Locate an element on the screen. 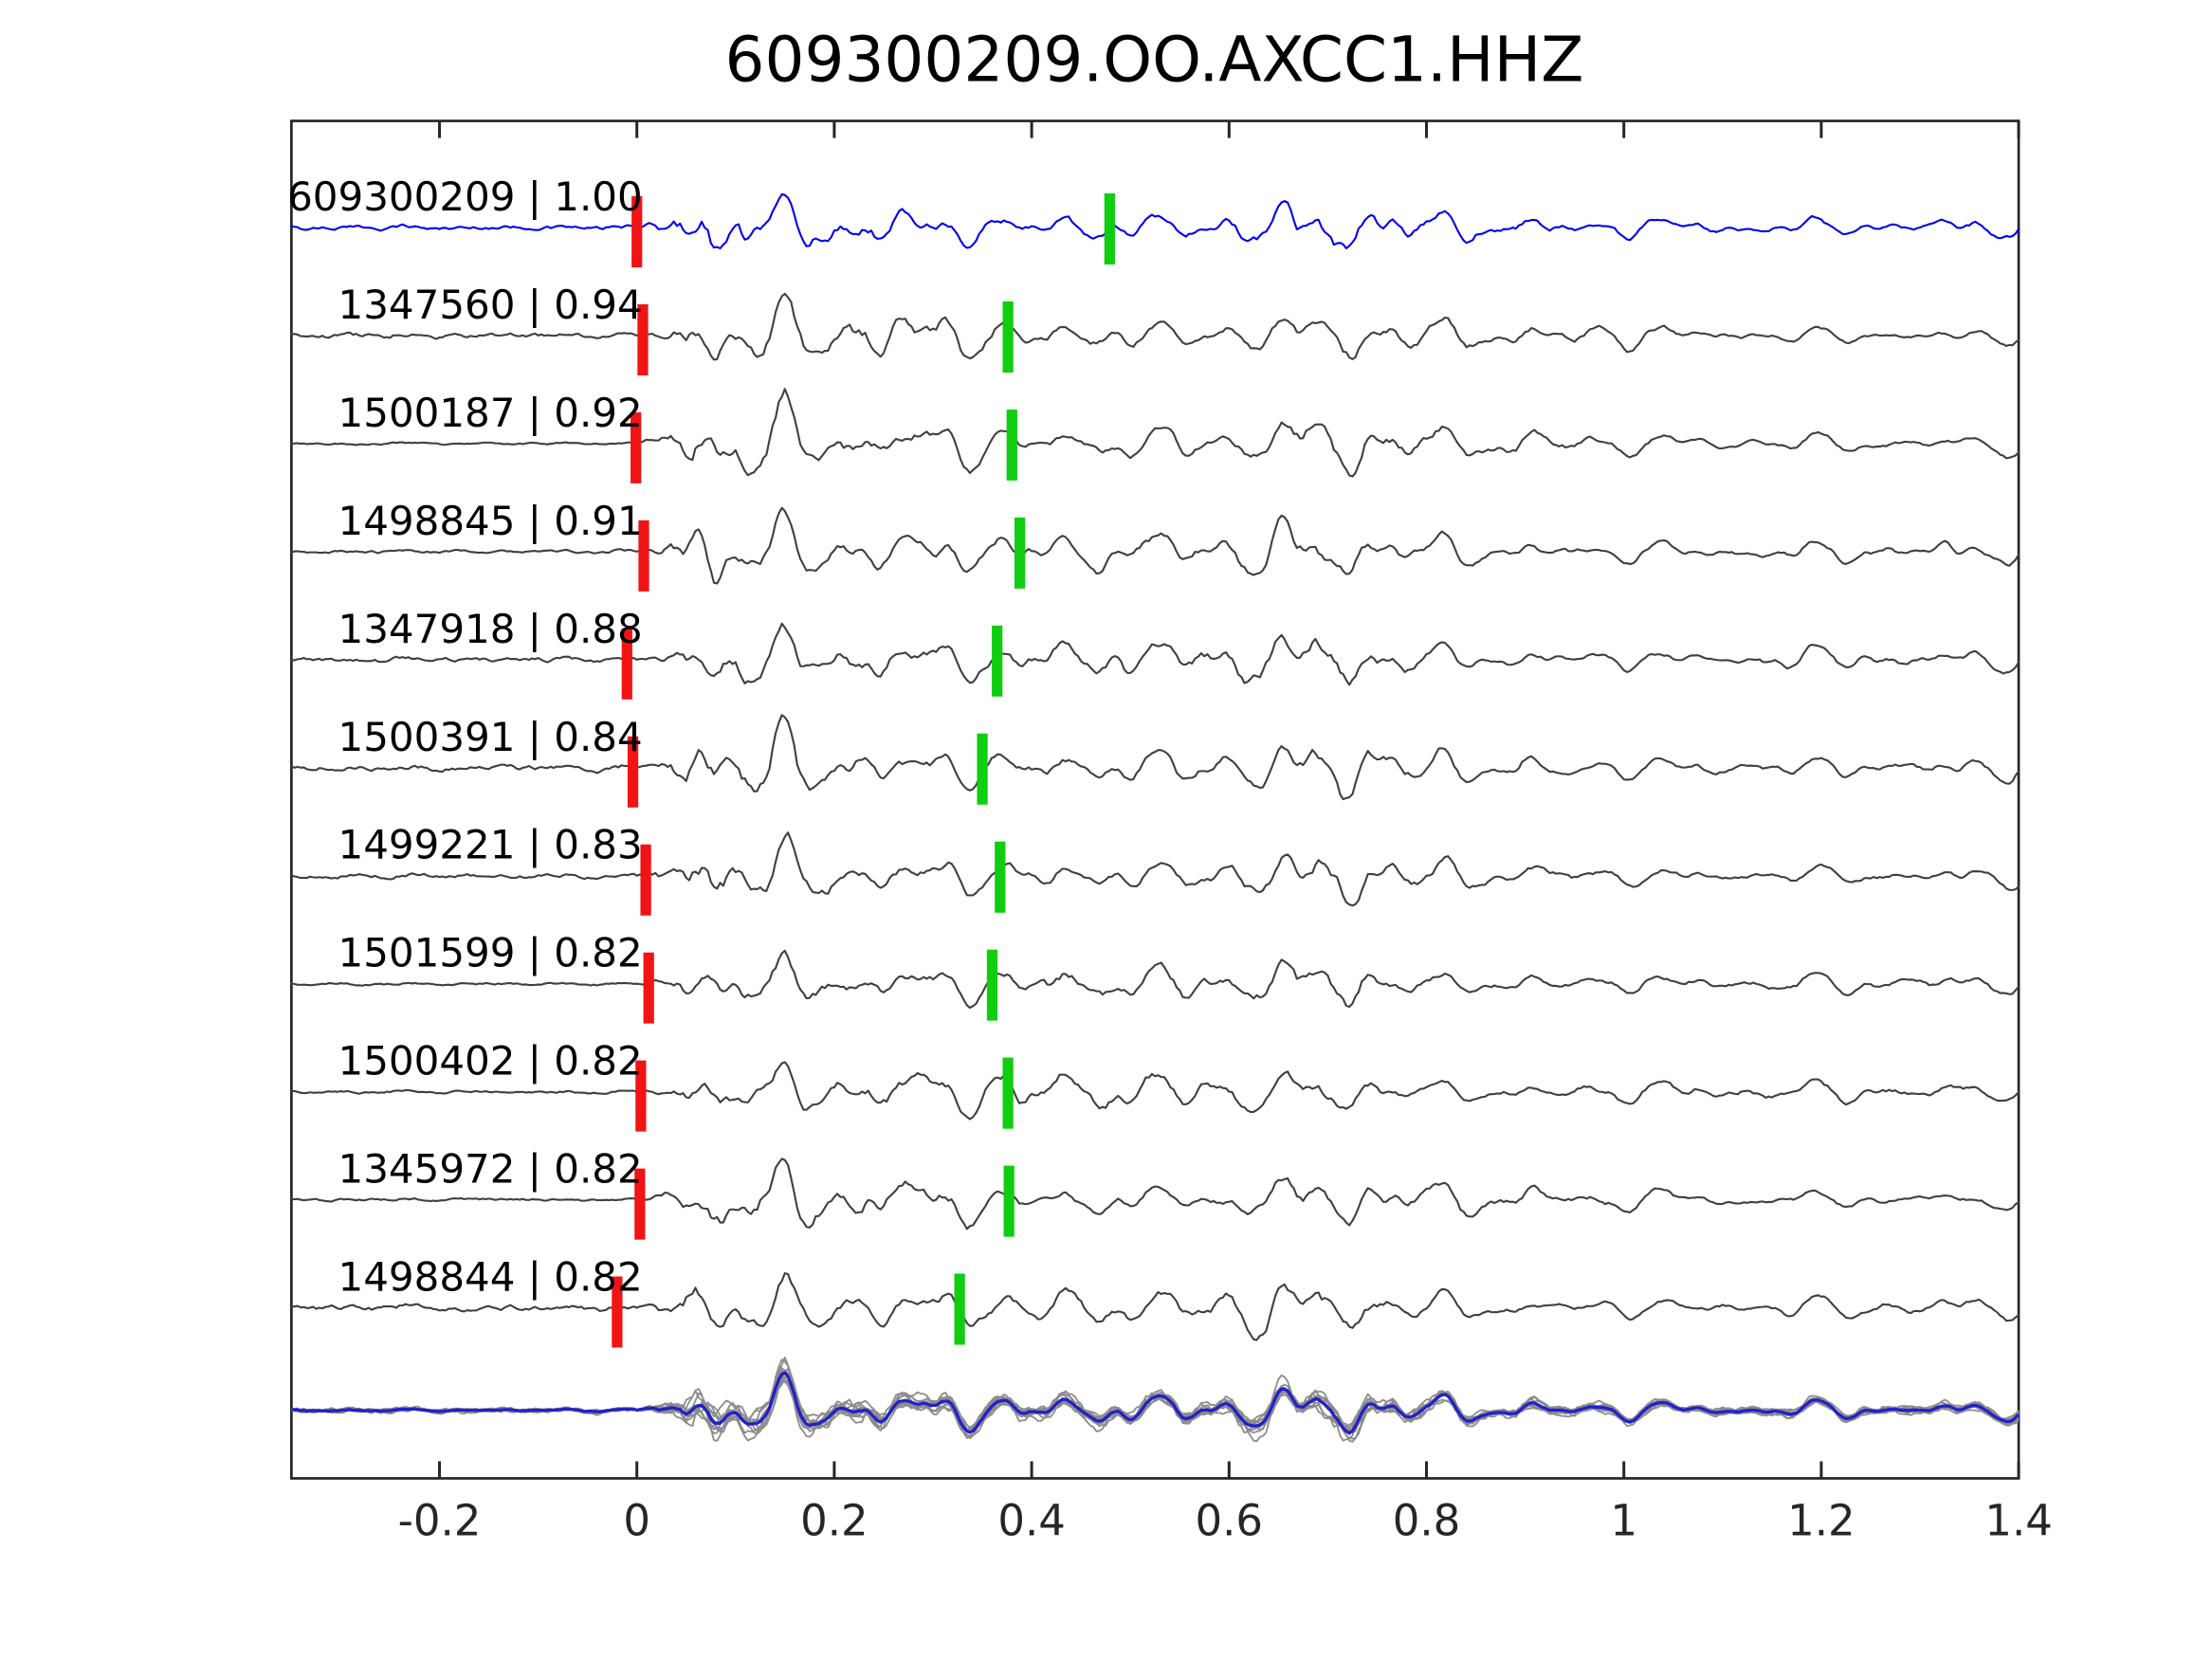 The width and height of the screenshot is (2212, 1659). trace-label: 1500391 | 0.84 is located at coordinates (490, 737).